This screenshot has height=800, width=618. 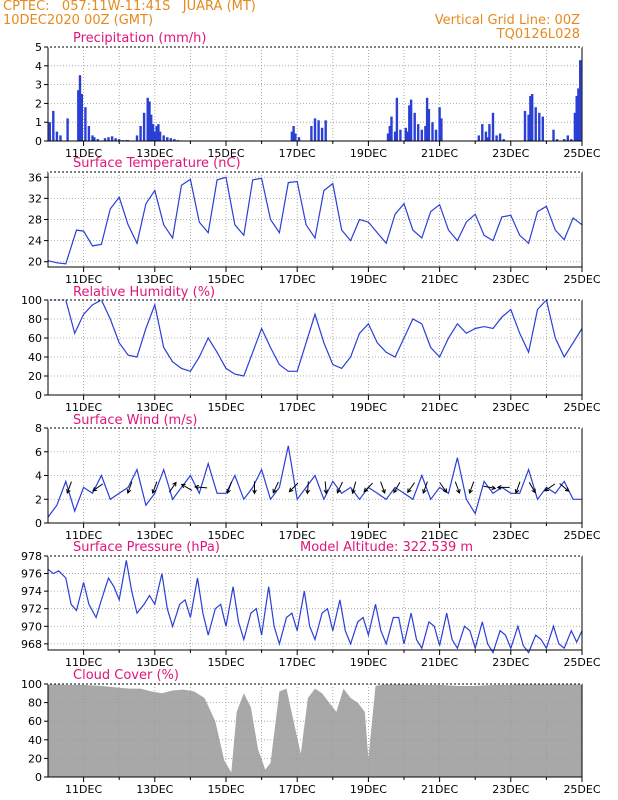 I want to click on y-tick-label: 978, so click(x=31, y=556).